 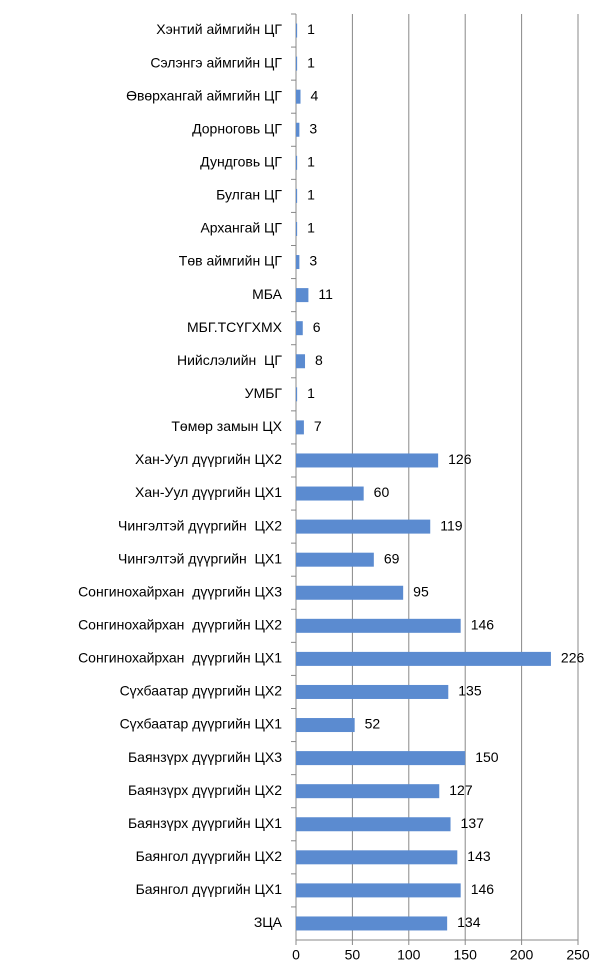 I want to click on y-tick-label: Дорноговь ЦГ, so click(x=237, y=128).